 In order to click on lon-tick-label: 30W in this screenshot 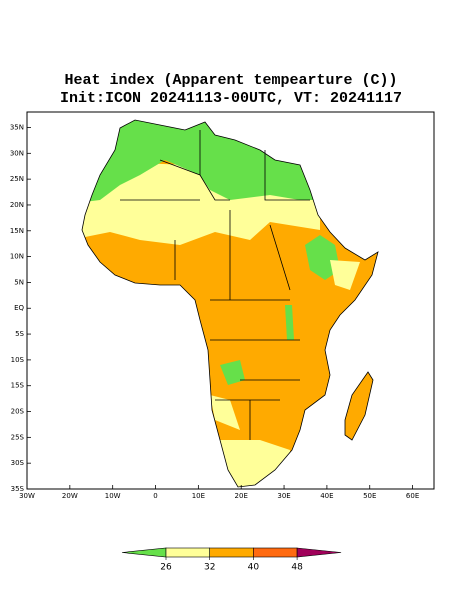, I will do `click(27, 496)`.